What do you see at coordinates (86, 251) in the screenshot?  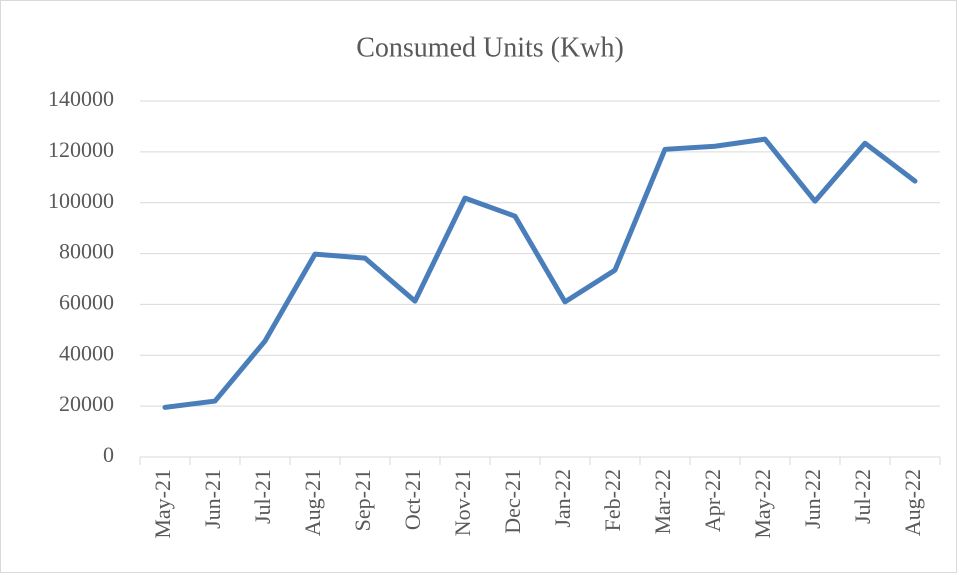 I see `y-tick-label: 80000` at bounding box center [86, 251].